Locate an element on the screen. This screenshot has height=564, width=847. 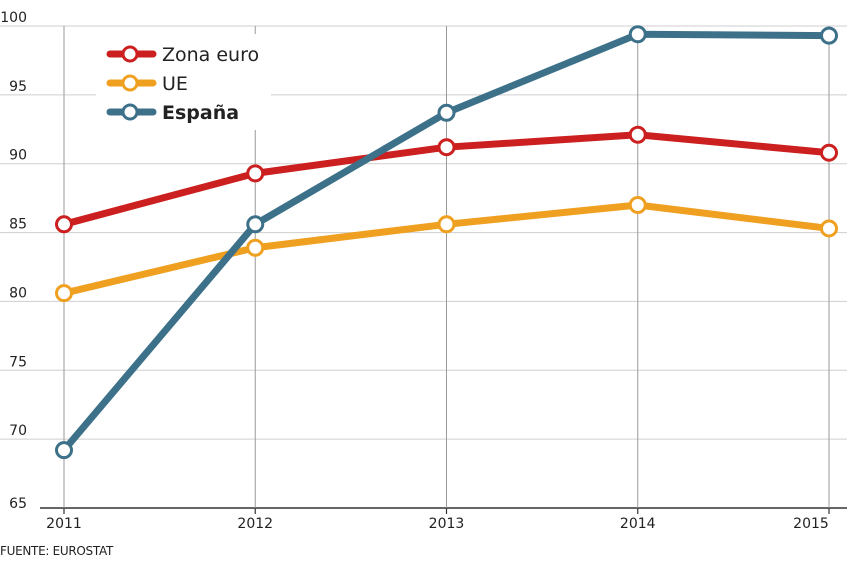
x-tick-label: 2015 is located at coordinates (811, 524).